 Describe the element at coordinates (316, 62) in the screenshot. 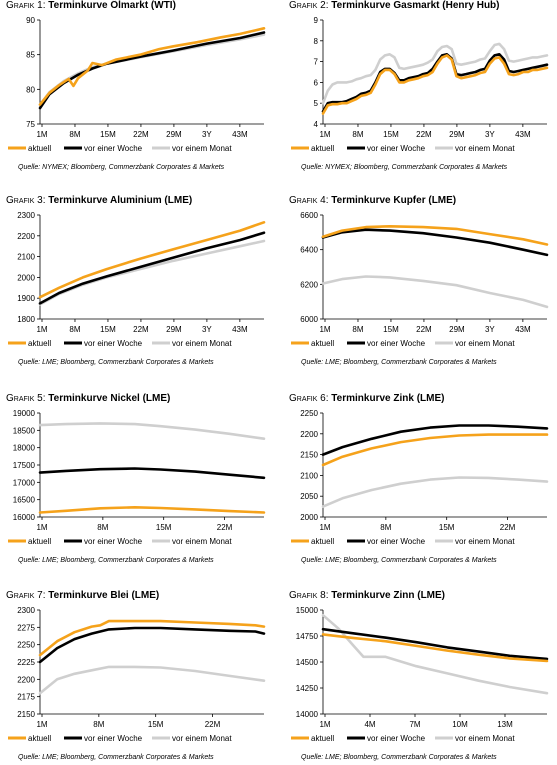

I see `y-tick-label: 7` at that location.